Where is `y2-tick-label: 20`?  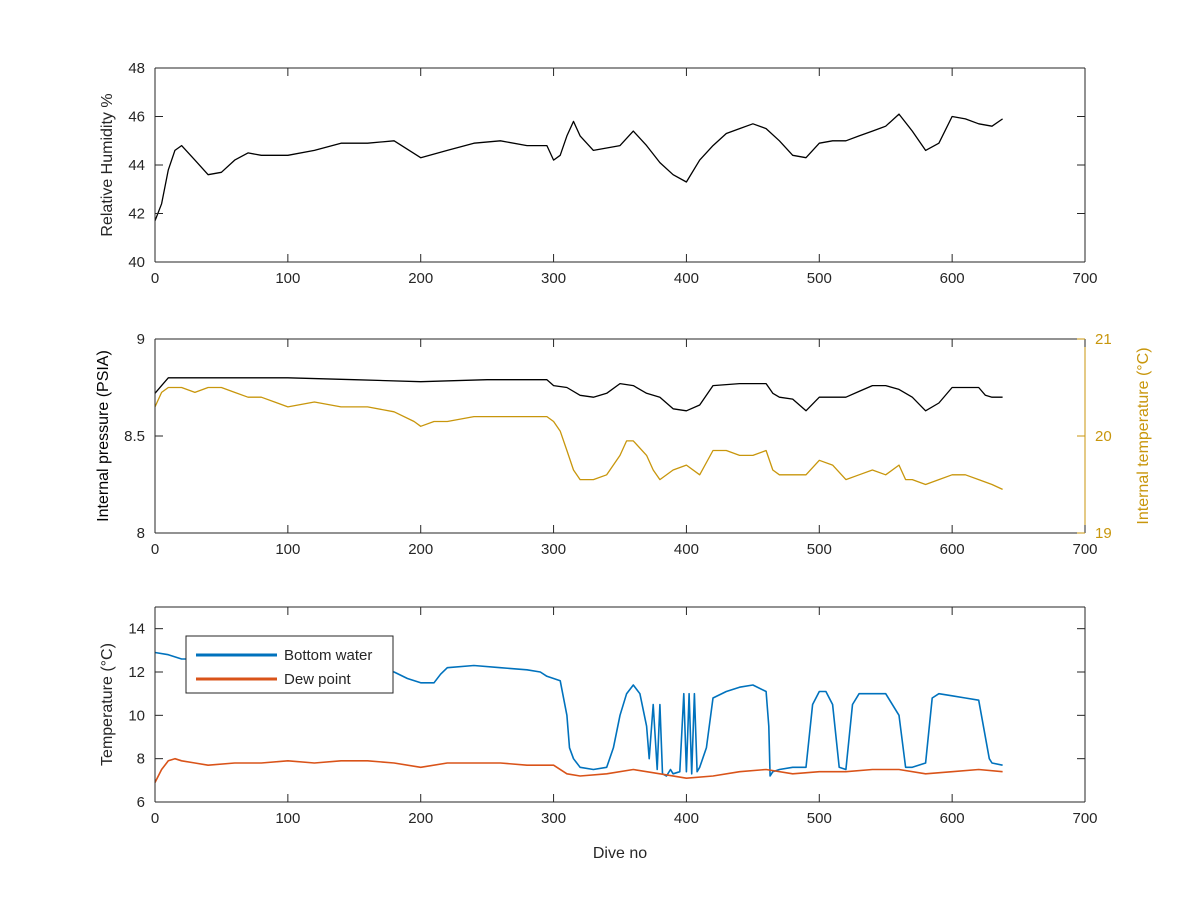 y2-tick-label: 20 is located at coordinates (1103, 436).